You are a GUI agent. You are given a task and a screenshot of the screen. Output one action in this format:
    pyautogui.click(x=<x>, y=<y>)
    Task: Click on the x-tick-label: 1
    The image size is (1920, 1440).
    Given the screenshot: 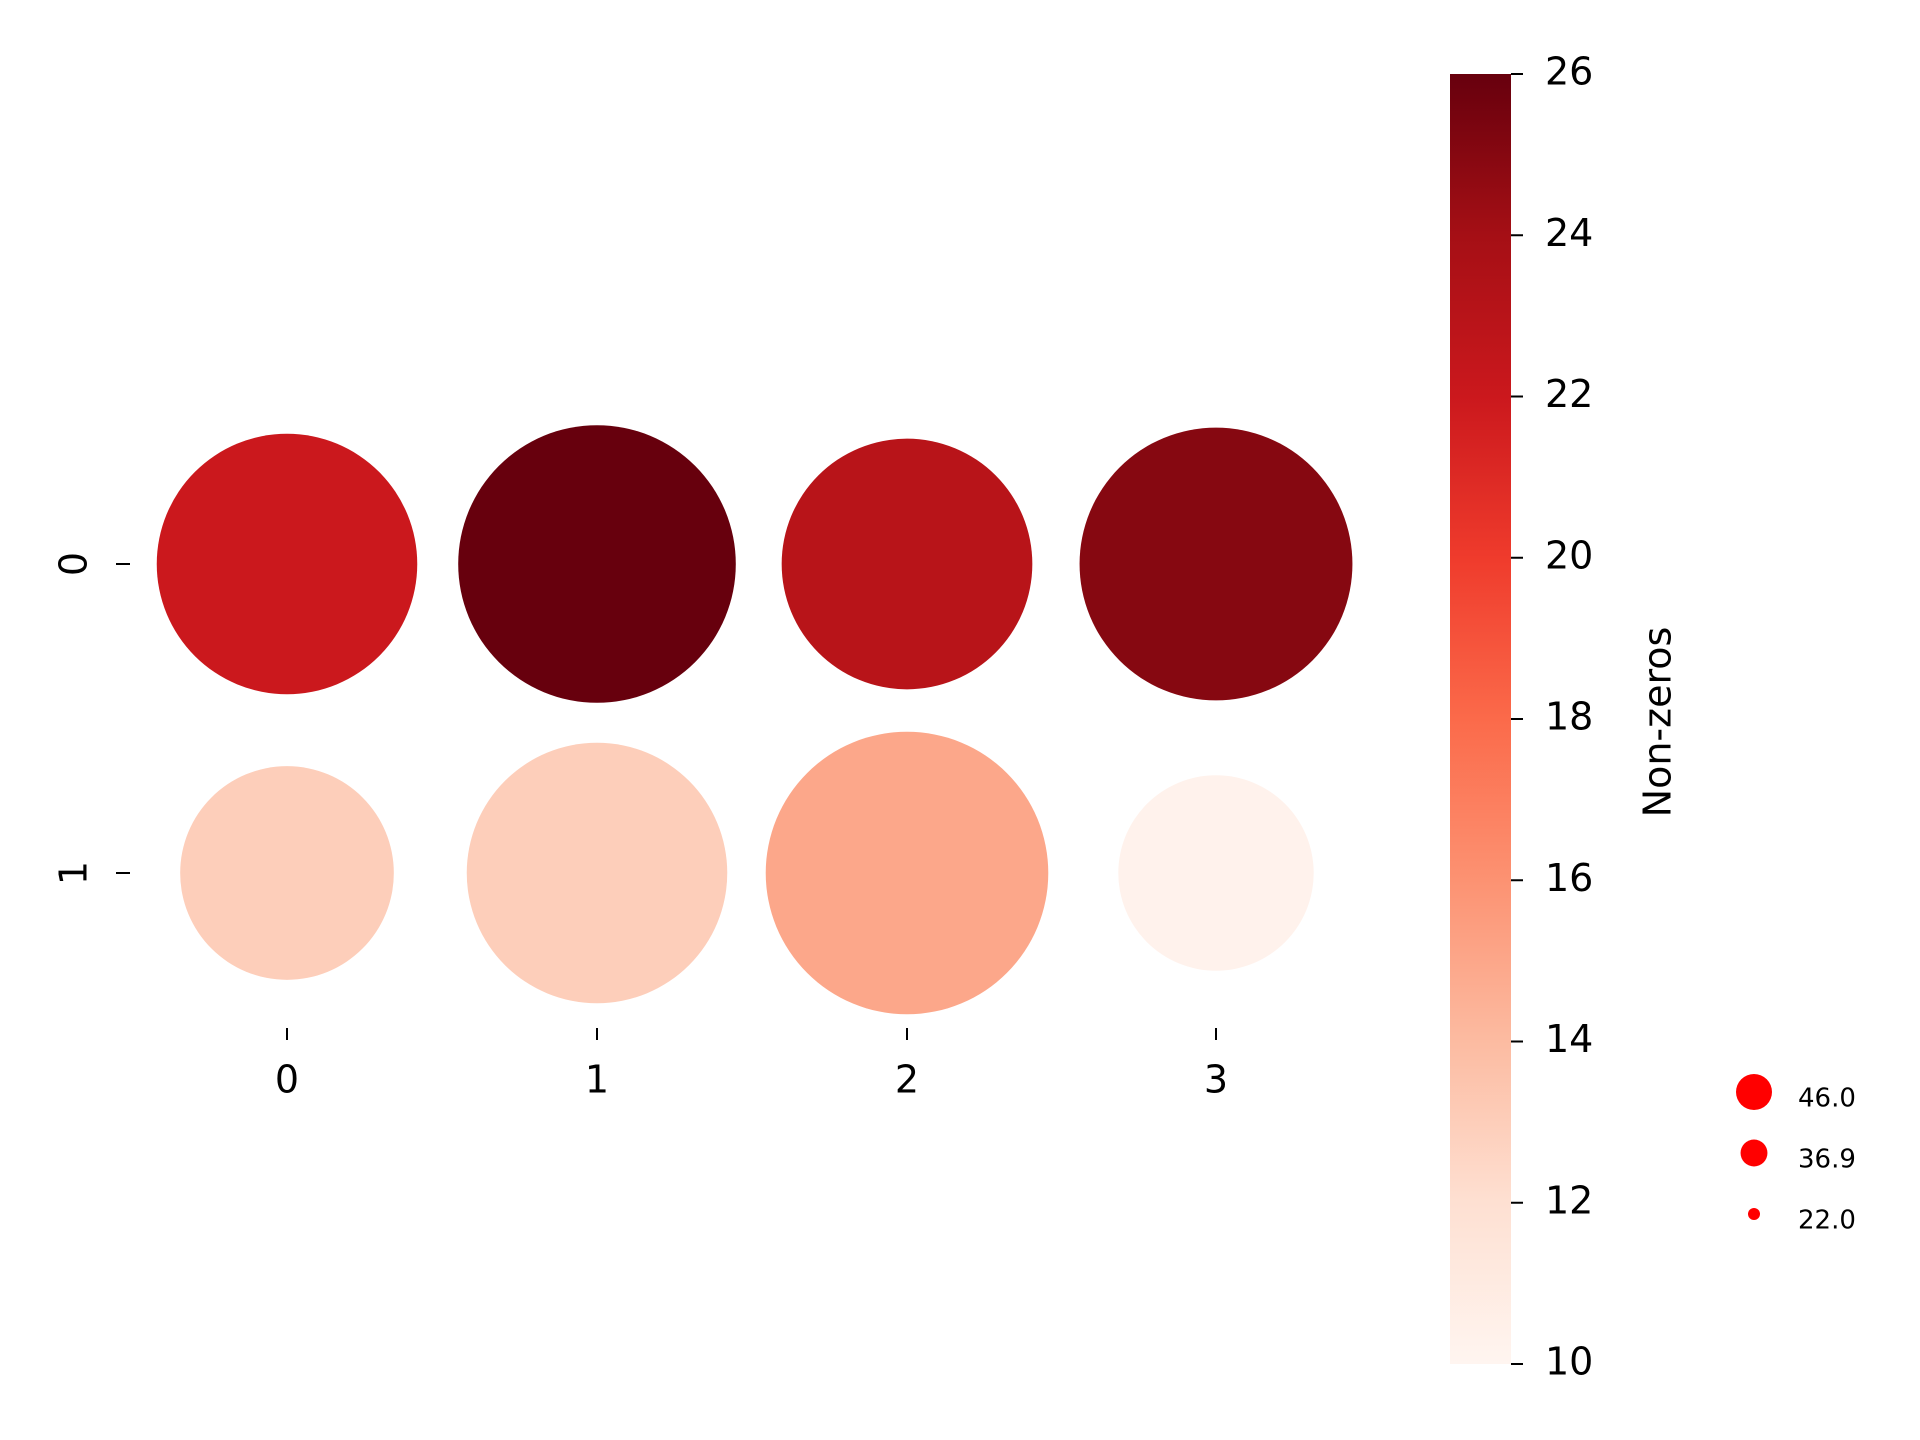 What is the action you would take?
    pyautogui.click(x=597, y=1080)
    